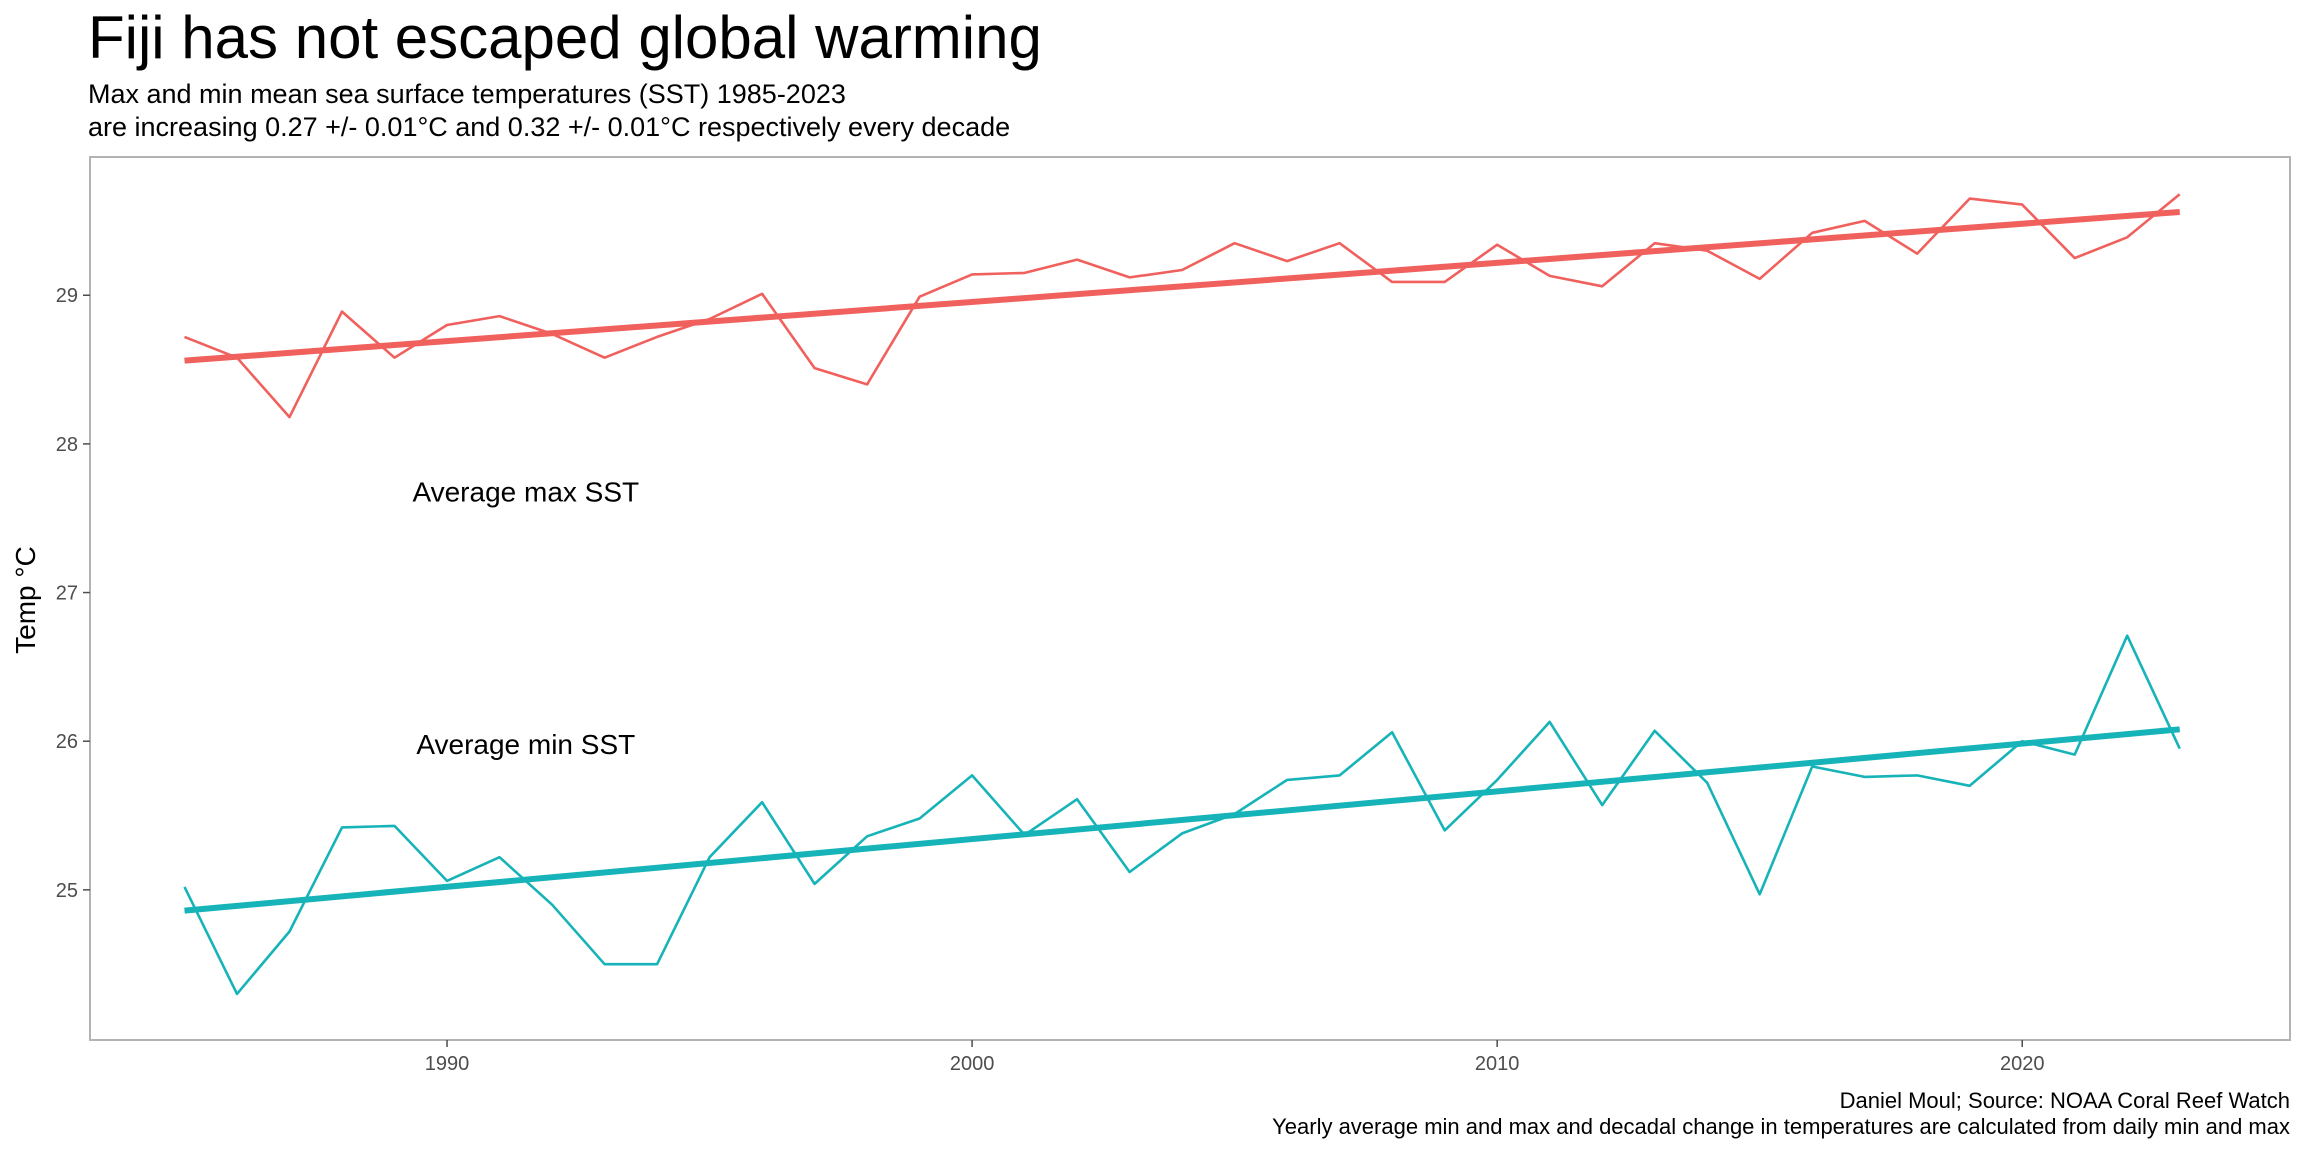 The image size is (2304, 1152). What do you see at coordinates (2022, 1064) in the screenshot?
I see `x-tick-label: 2020` at bounding box center [2022, 1064].